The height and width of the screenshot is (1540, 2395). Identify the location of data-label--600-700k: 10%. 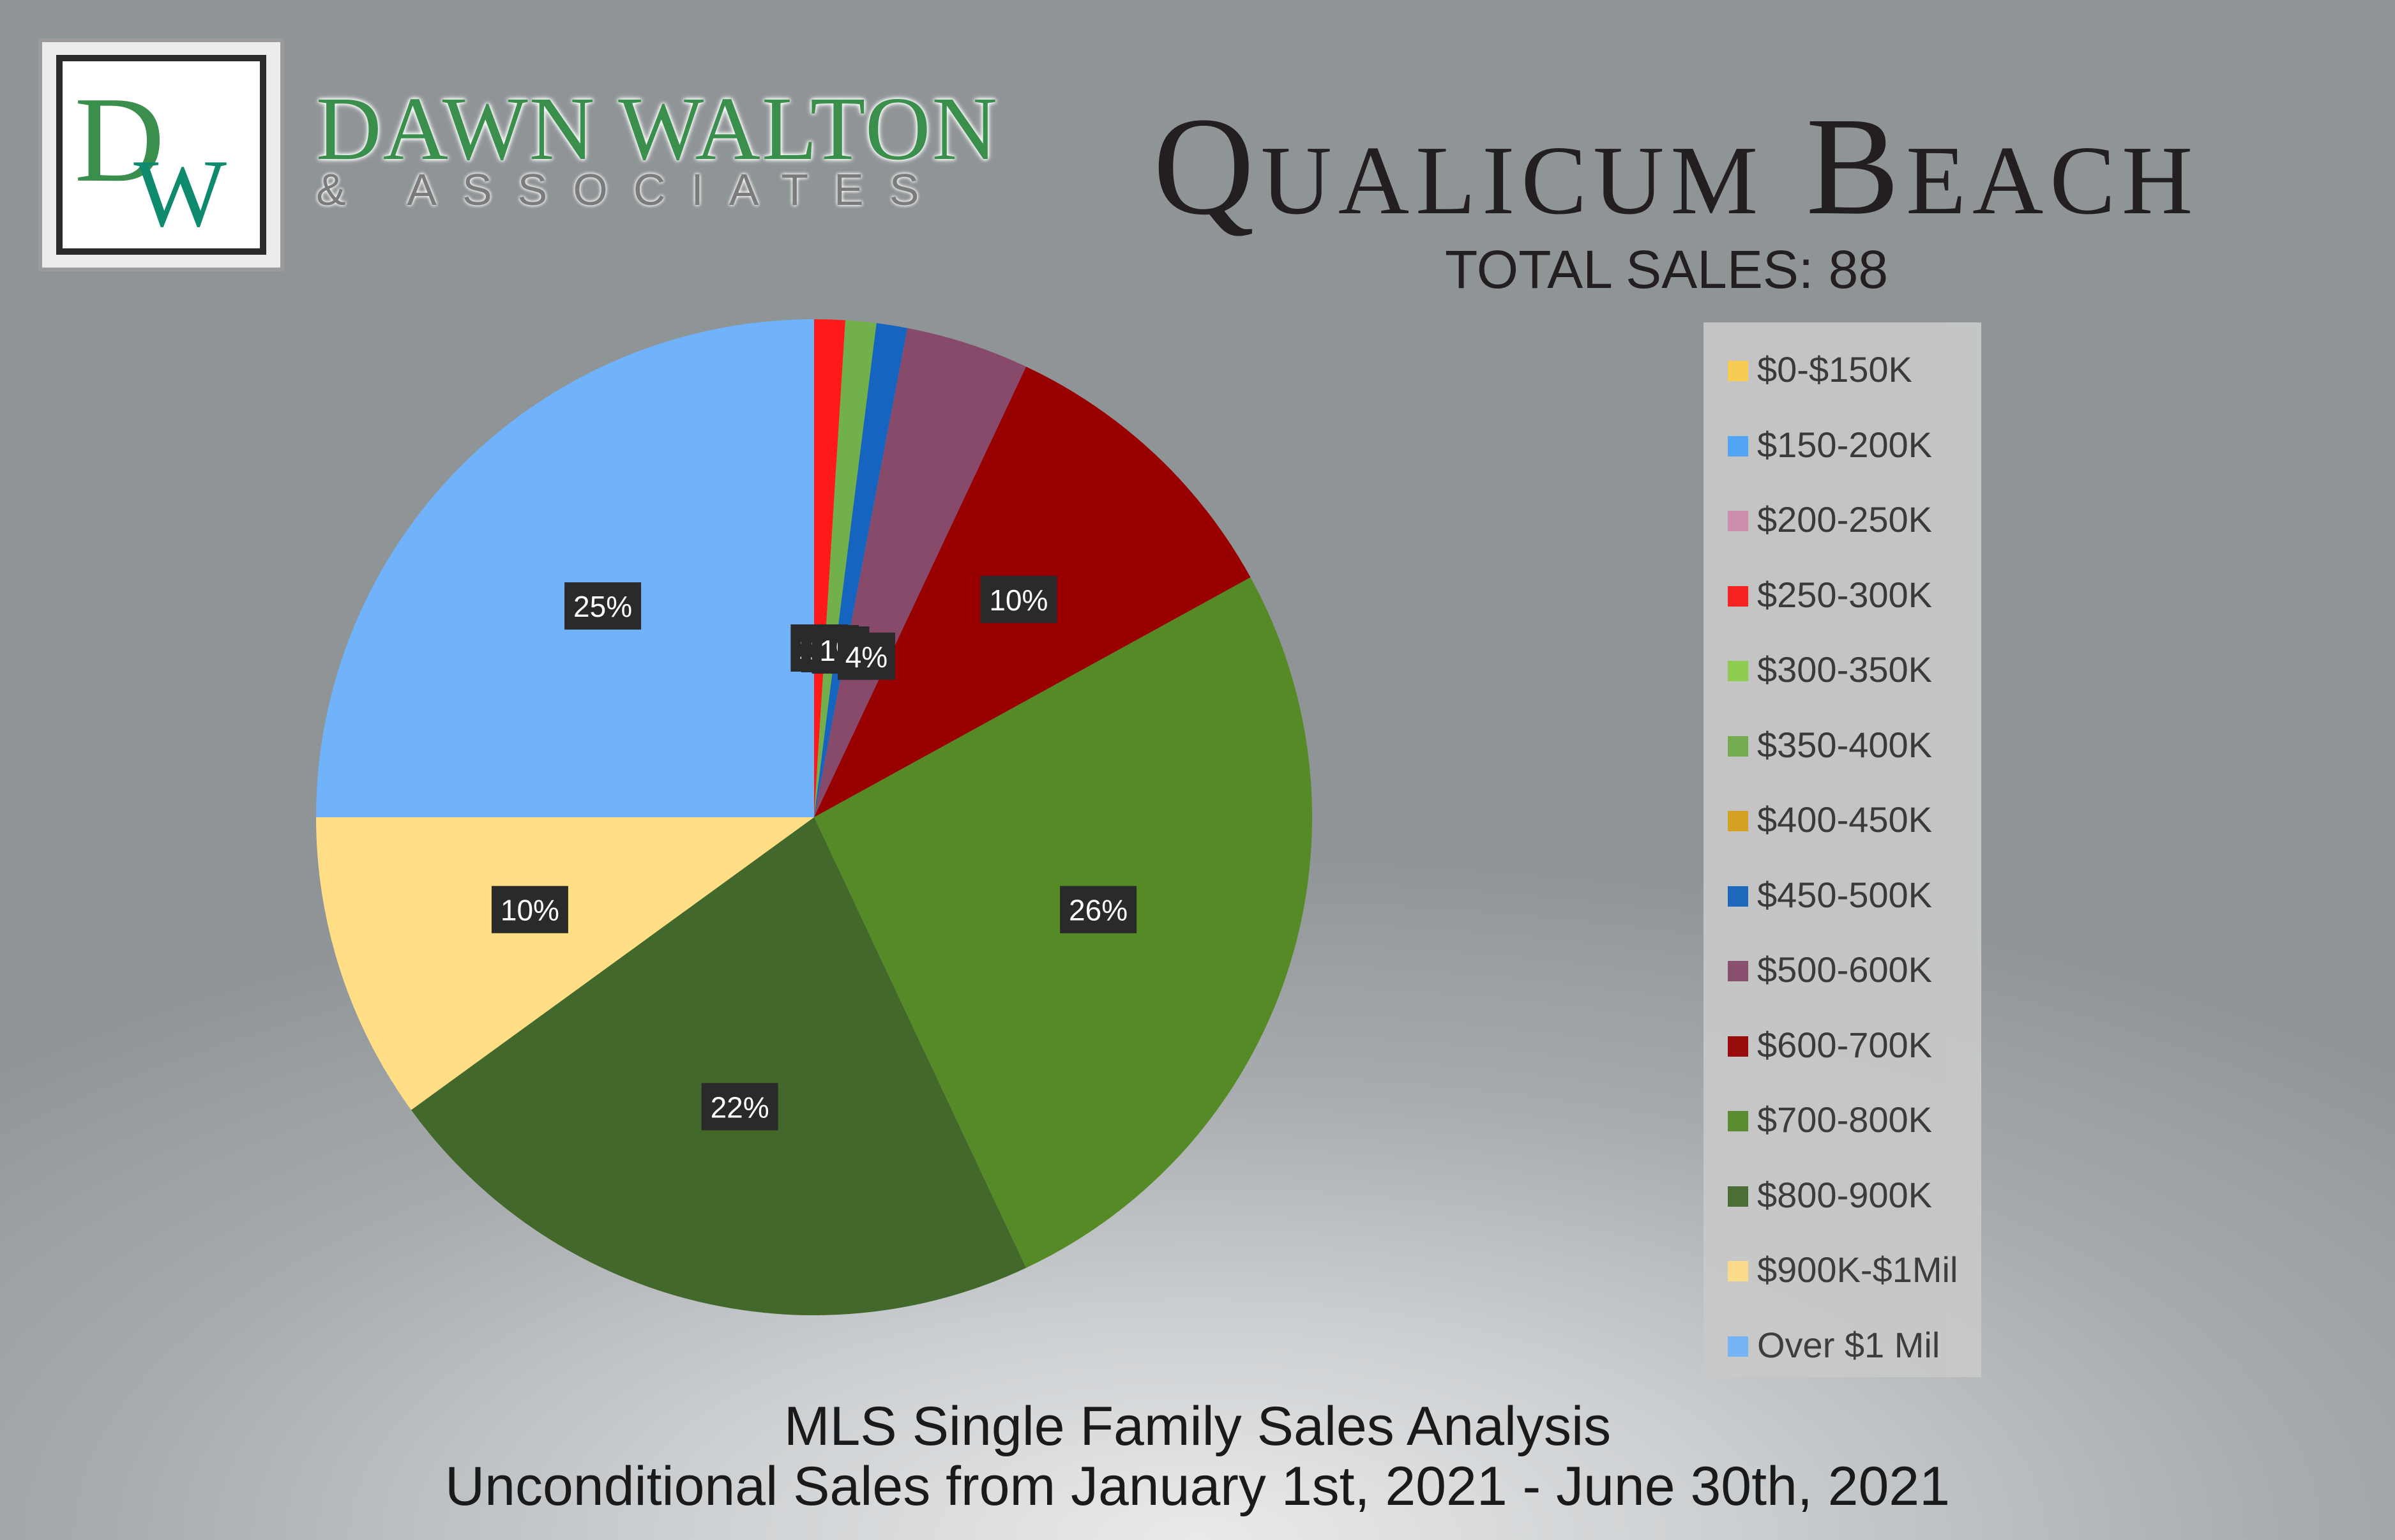
(1018, 599).